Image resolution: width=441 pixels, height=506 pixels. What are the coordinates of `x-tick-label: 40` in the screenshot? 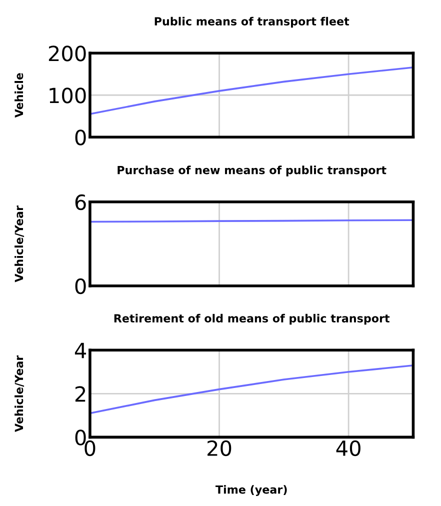 It's located at (348, 448).